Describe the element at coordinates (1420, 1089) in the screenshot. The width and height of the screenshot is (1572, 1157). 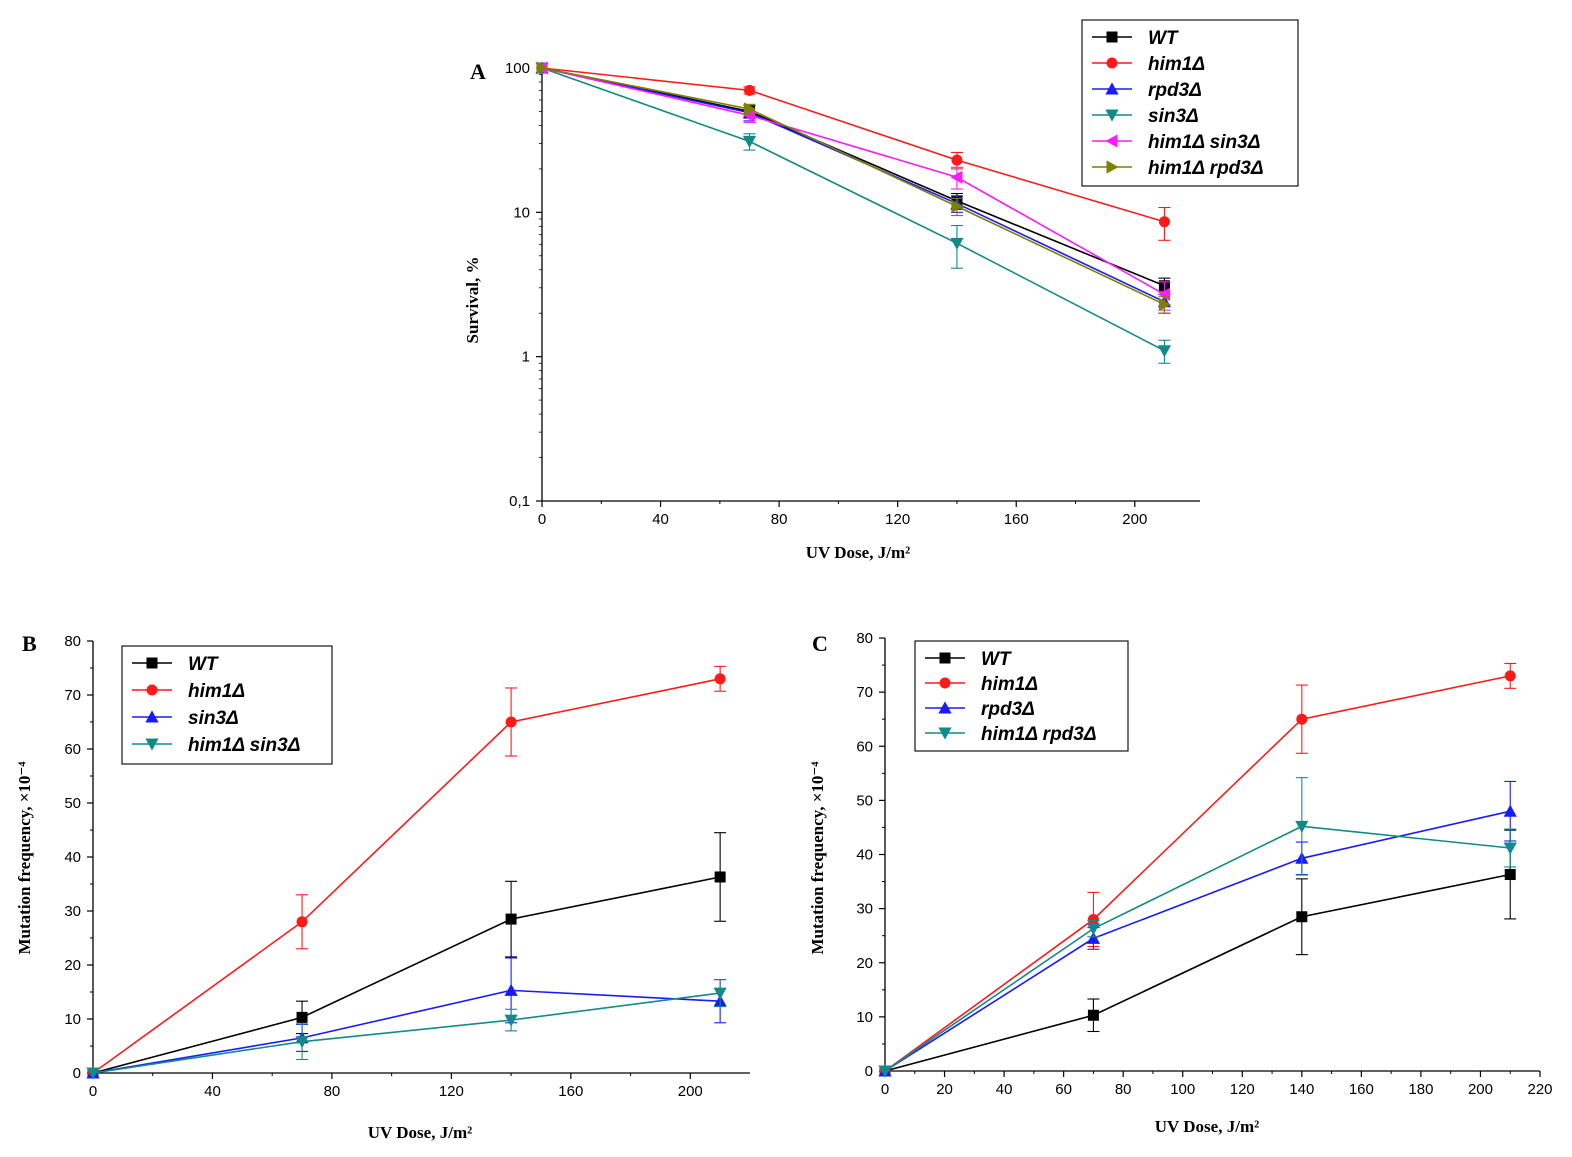
I see `x-tick-label: 180` at that location.